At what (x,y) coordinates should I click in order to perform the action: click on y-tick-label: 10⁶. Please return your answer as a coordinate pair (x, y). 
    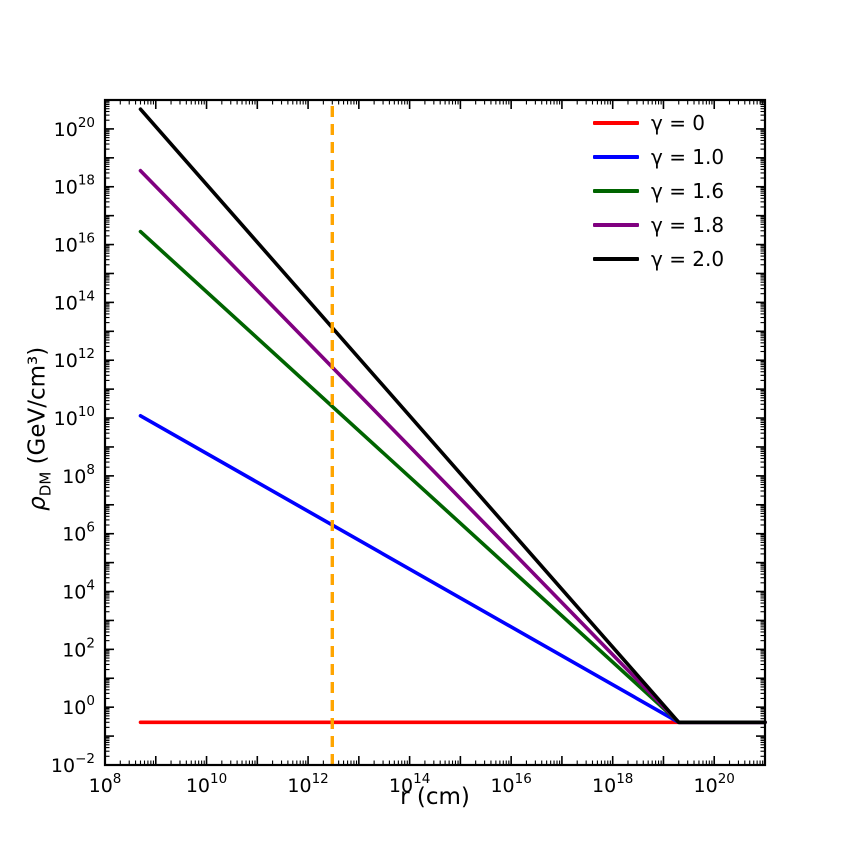
    Looking at the image, I should click on (78, 533).